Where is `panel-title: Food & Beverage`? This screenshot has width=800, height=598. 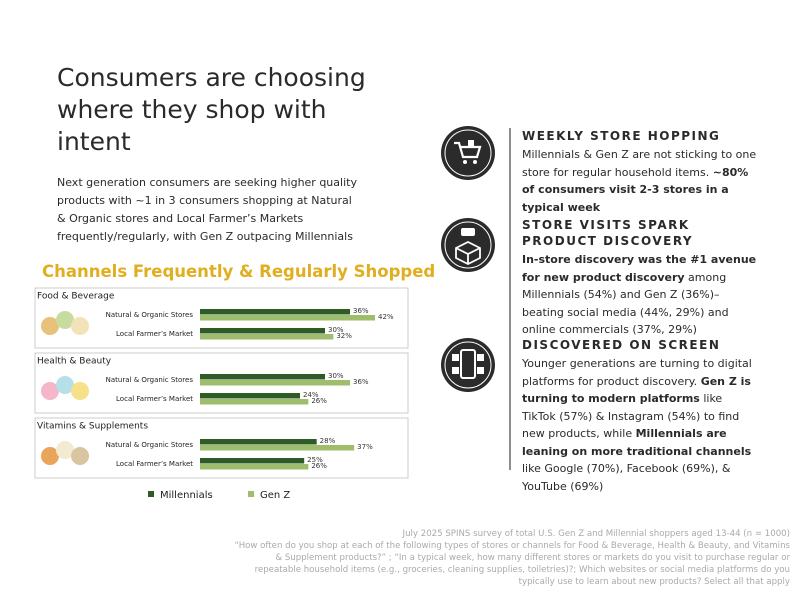 panel-title: Food & Beverage is located at coordinates (76, 297).